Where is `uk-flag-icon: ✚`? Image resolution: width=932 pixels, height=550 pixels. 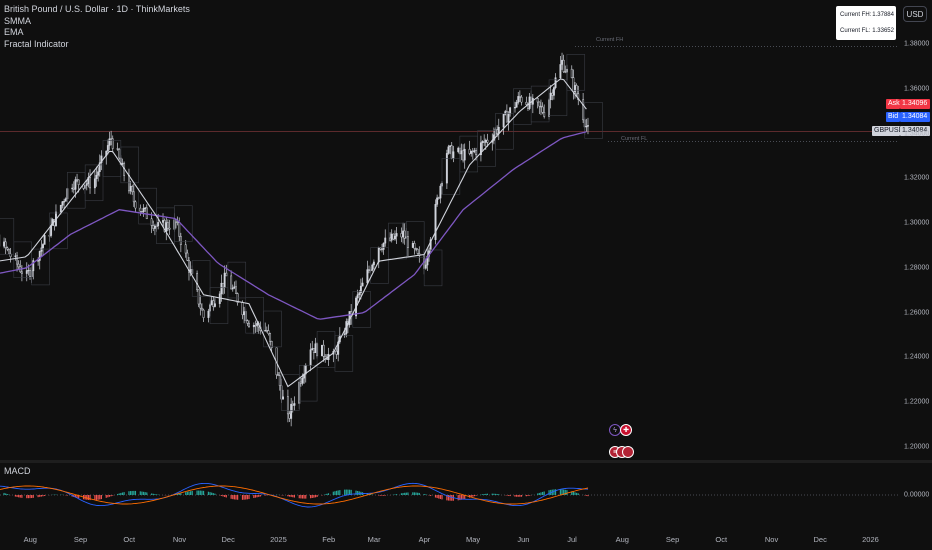 uk-flag-icon: ✚ is located at coordinates (626, 430).